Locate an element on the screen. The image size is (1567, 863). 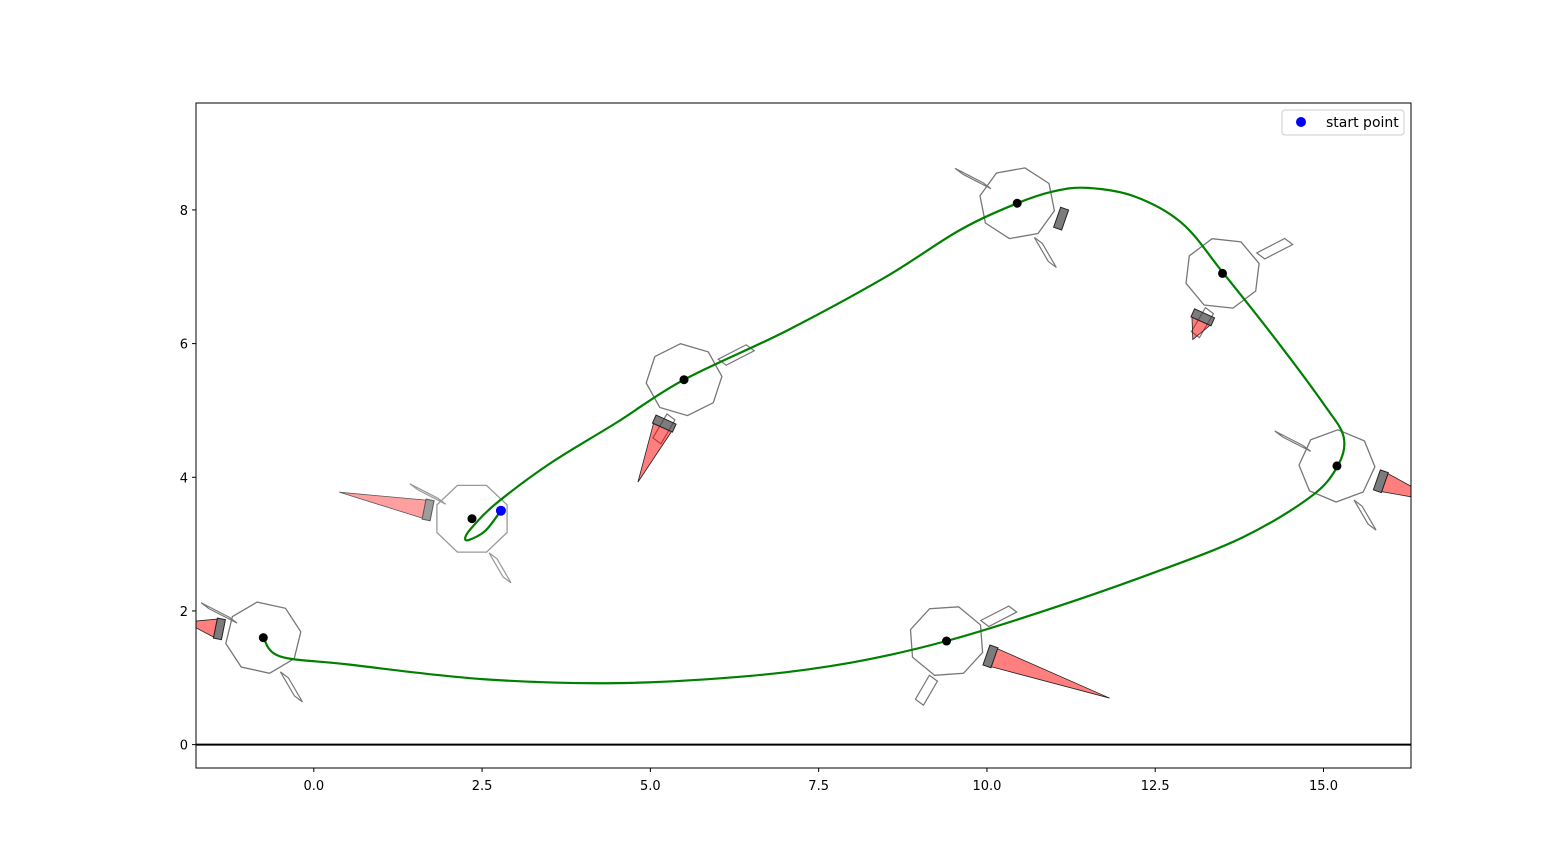
start-point is located at coordinates (500, 510).